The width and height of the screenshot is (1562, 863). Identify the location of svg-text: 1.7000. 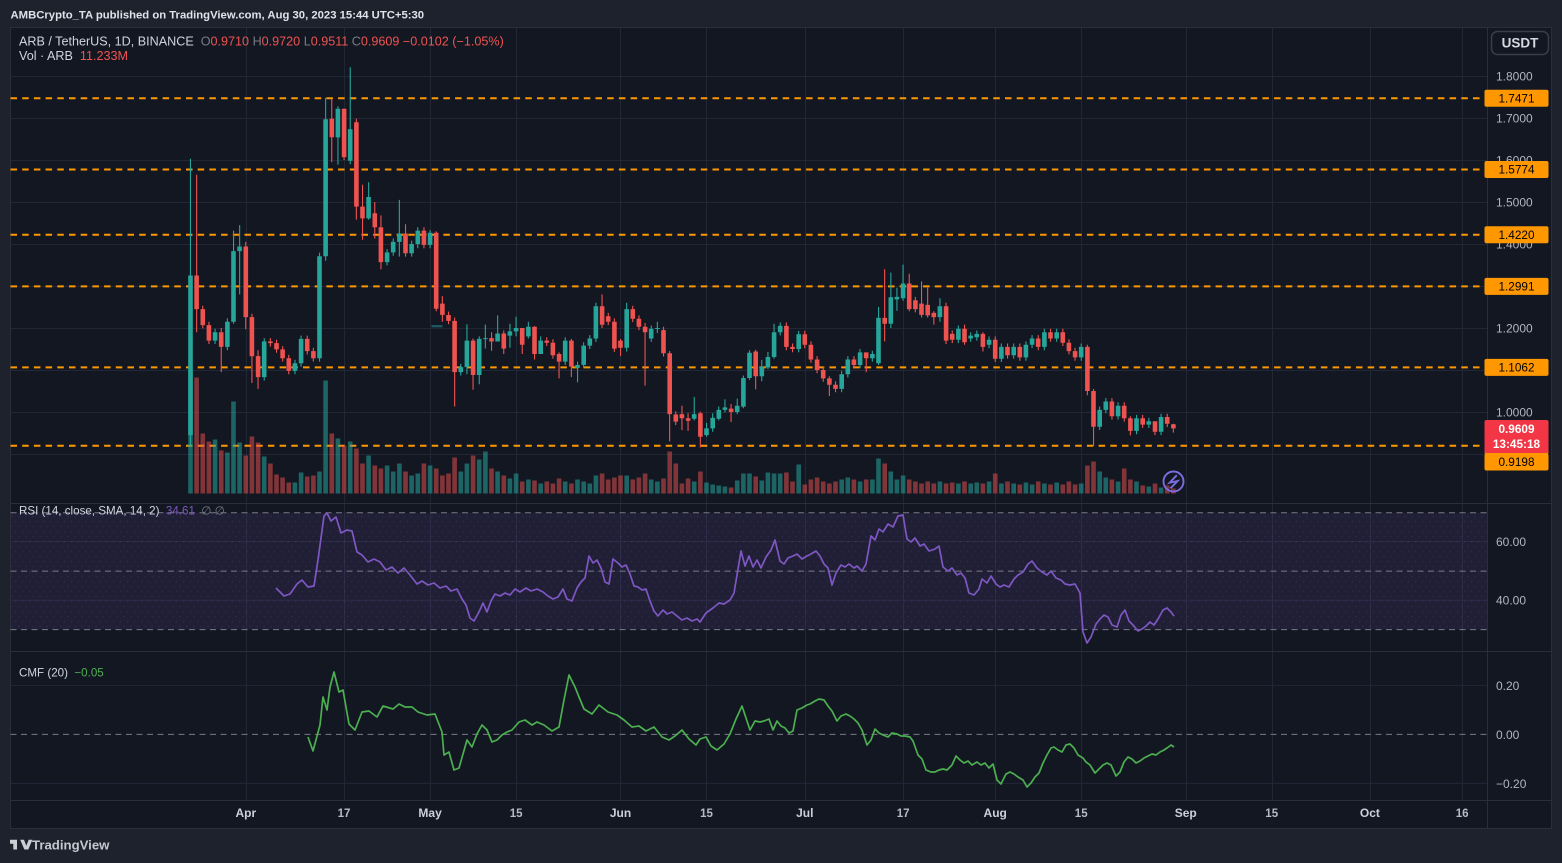
(1514, 119).